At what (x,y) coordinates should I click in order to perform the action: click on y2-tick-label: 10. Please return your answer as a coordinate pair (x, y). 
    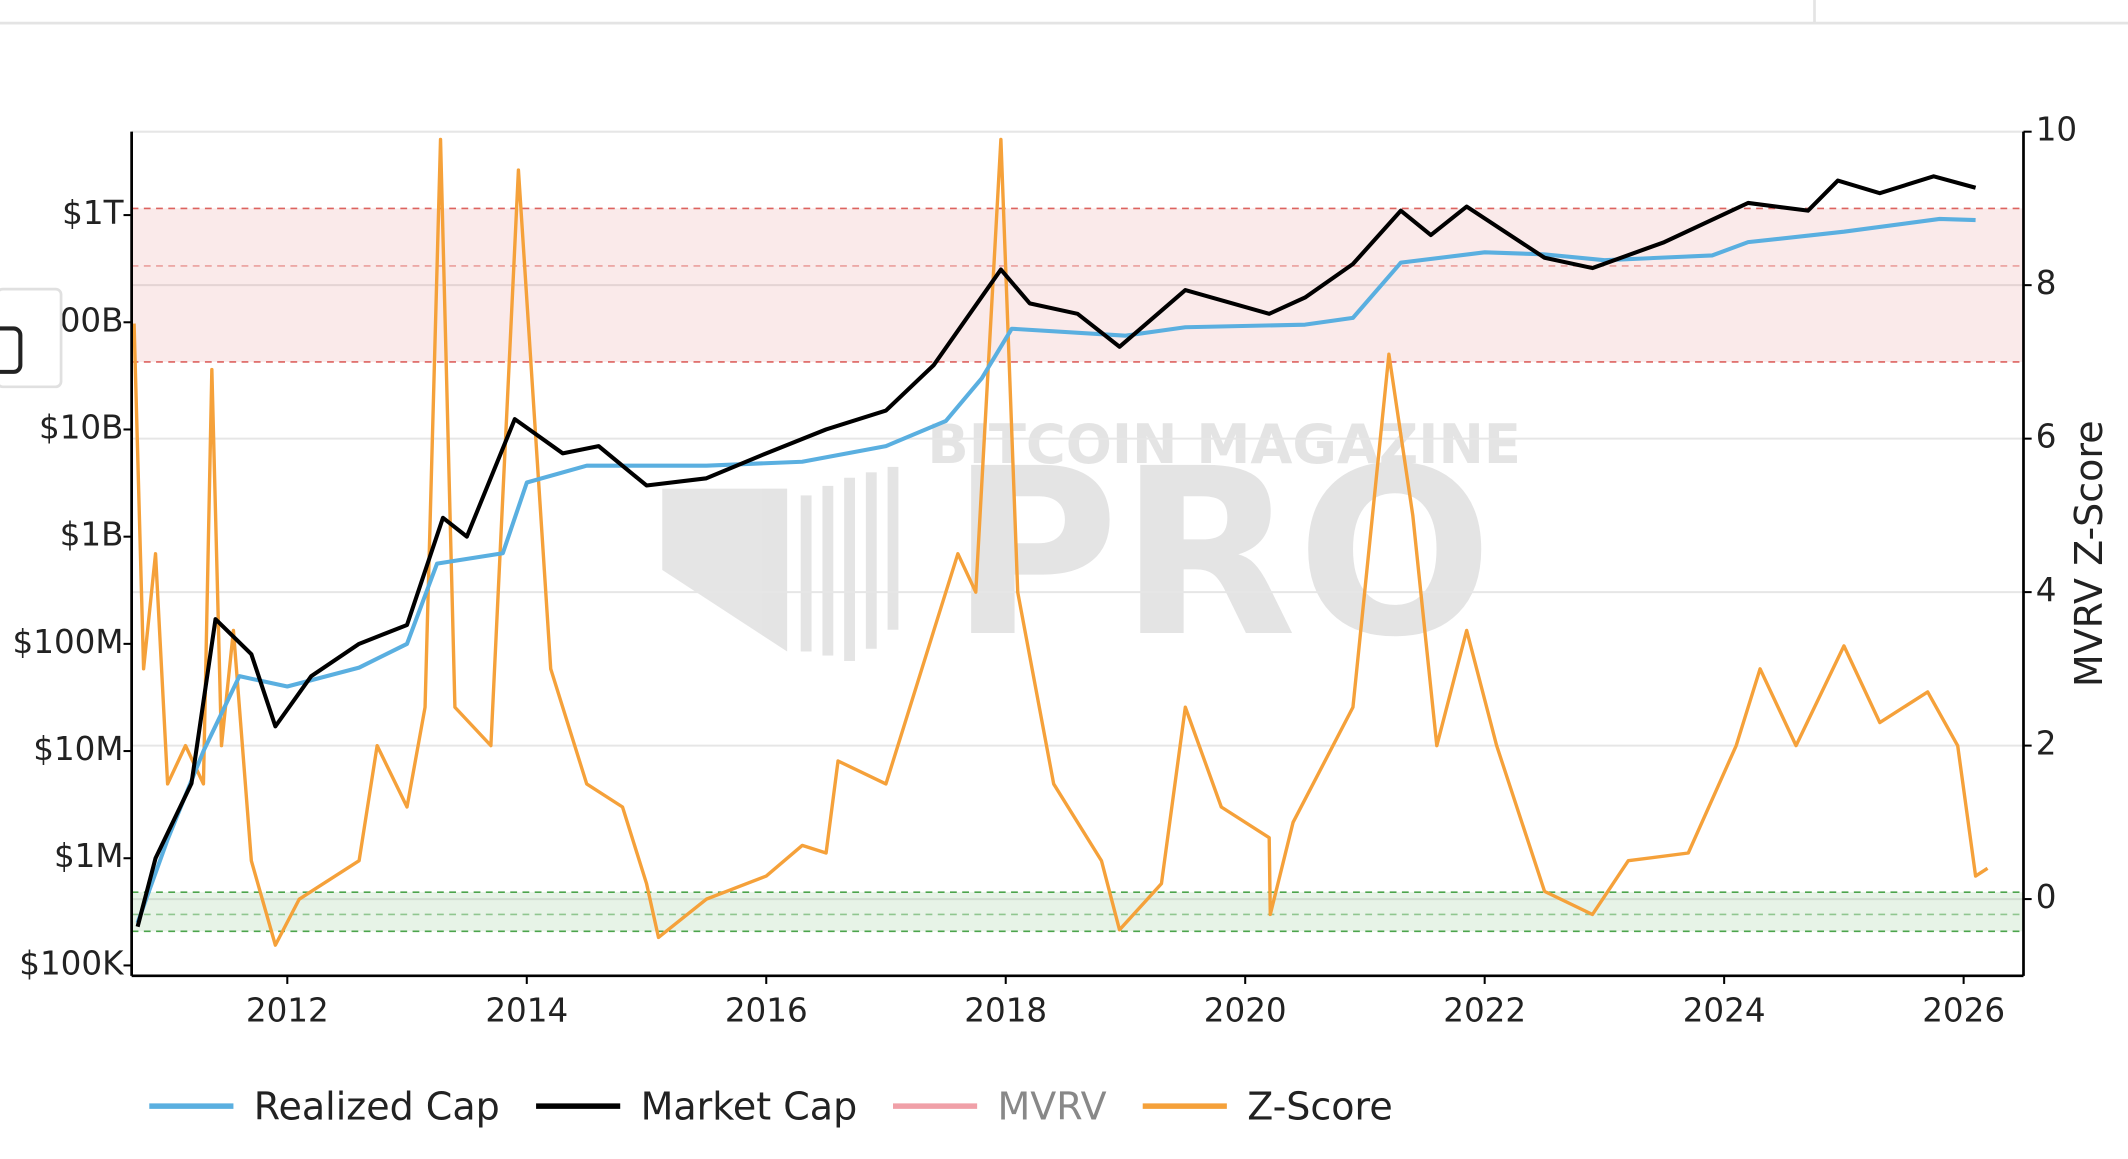
    Looking at the image, I should click on (2056, 130).